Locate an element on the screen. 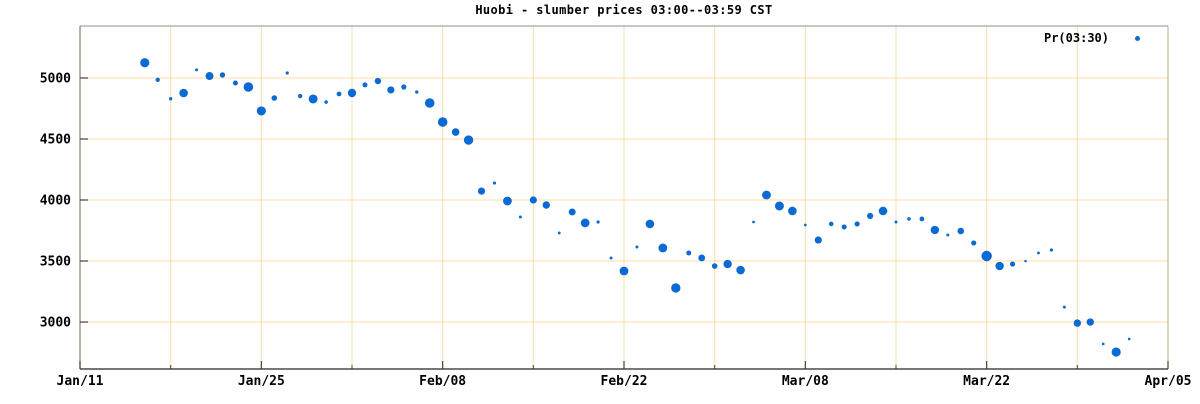 This screenshot has height=404, width=1200. y-tick-label: 3500 is located at coordinates (55, 262).